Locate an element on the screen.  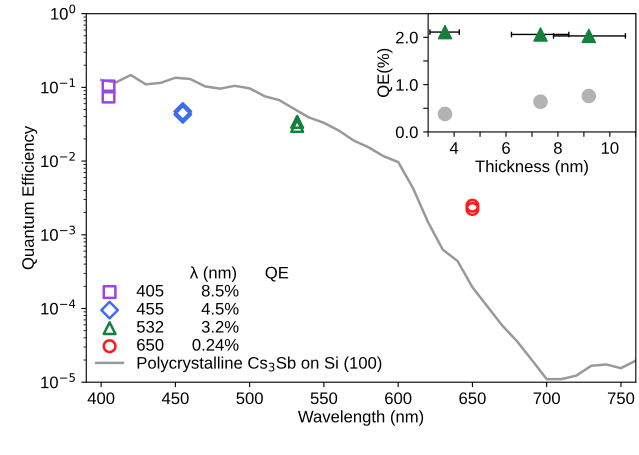
y-tick-label: 0.0 is located at coordinates (407, 132).